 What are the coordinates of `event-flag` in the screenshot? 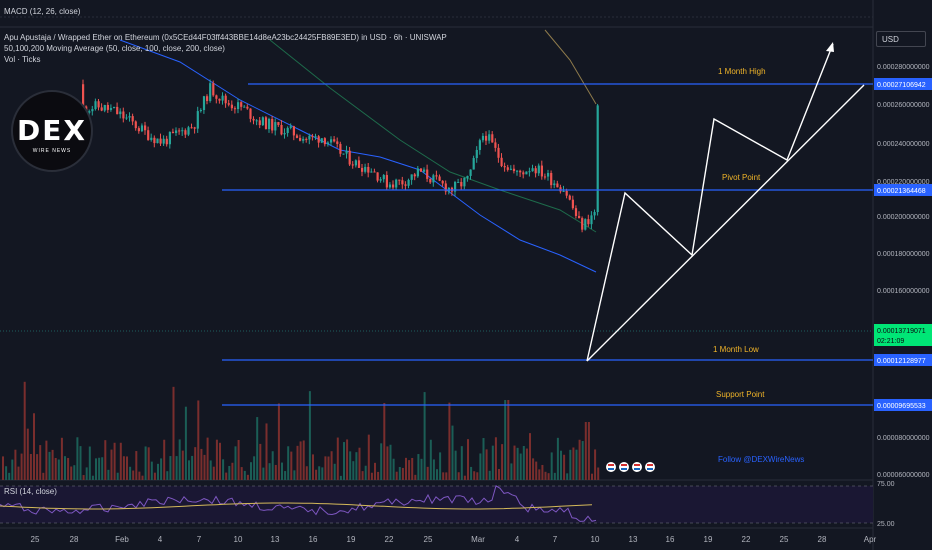 It's located at (637, 467).